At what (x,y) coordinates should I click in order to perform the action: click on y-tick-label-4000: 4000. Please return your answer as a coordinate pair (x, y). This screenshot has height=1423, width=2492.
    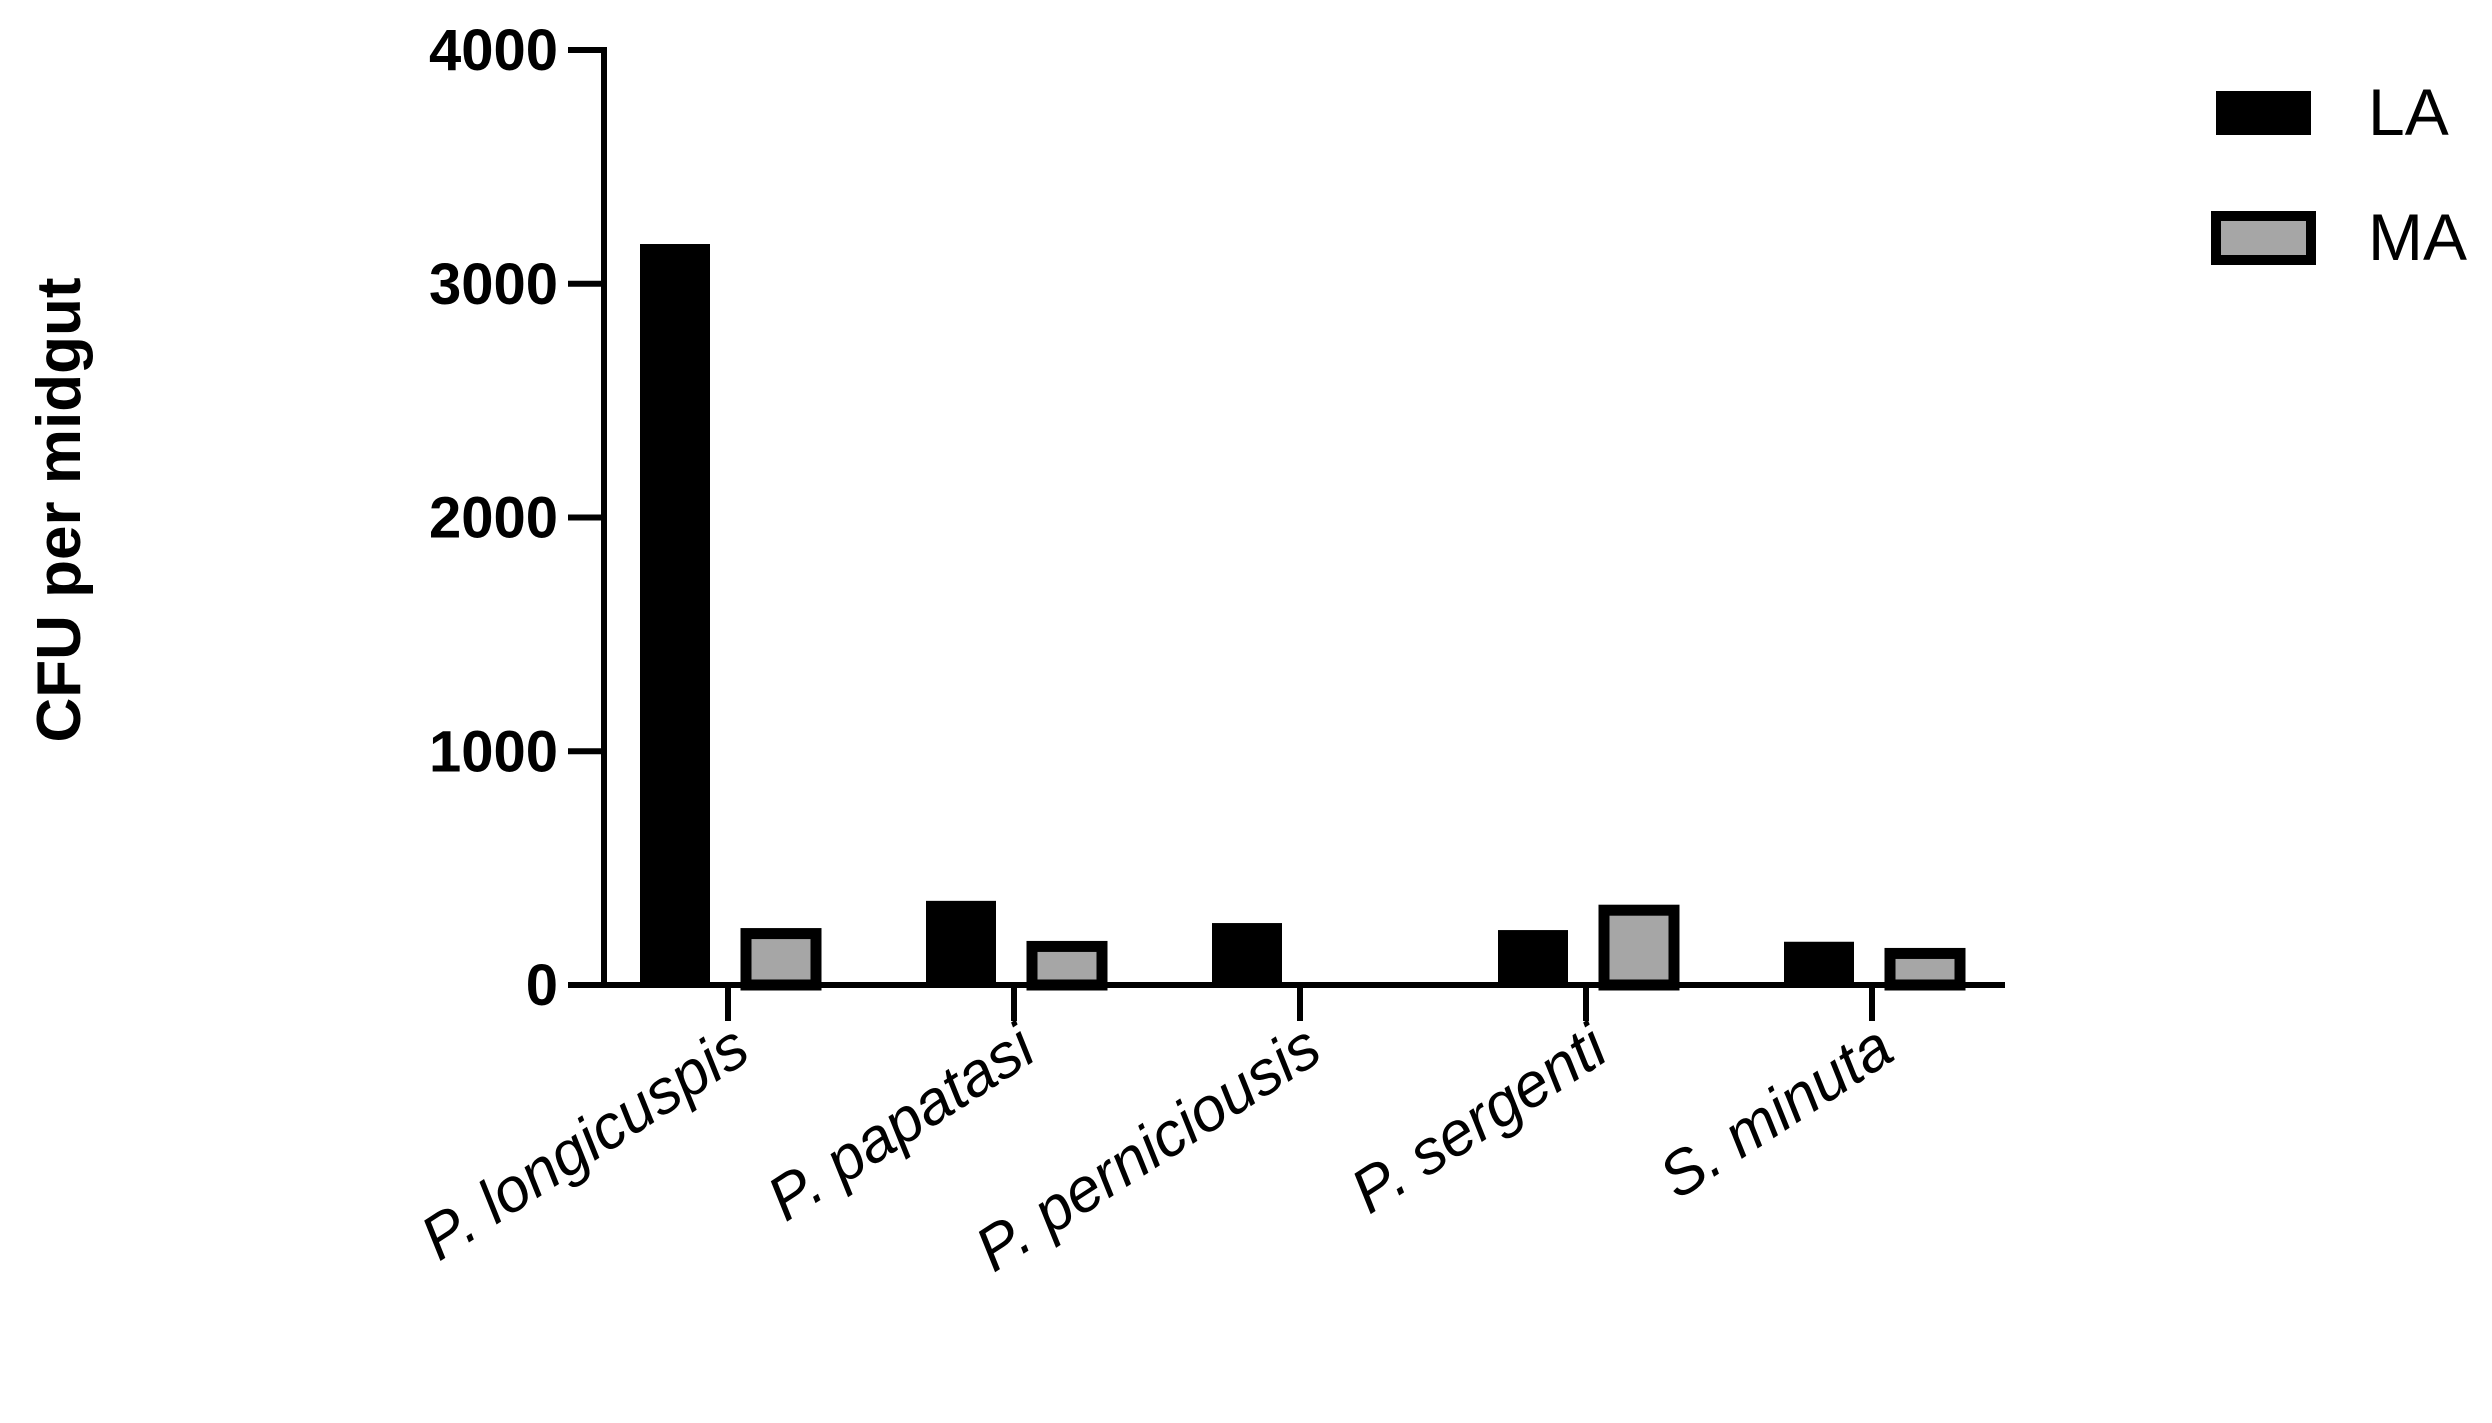
    Looking at the image, I should click on (493, 50).